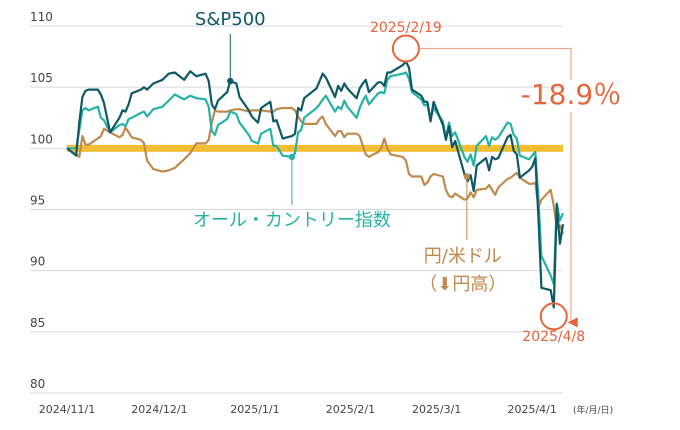  Describe the element at coordinates (37, 262) in the screenshot. I see `y-tick-label: 90` at that location.